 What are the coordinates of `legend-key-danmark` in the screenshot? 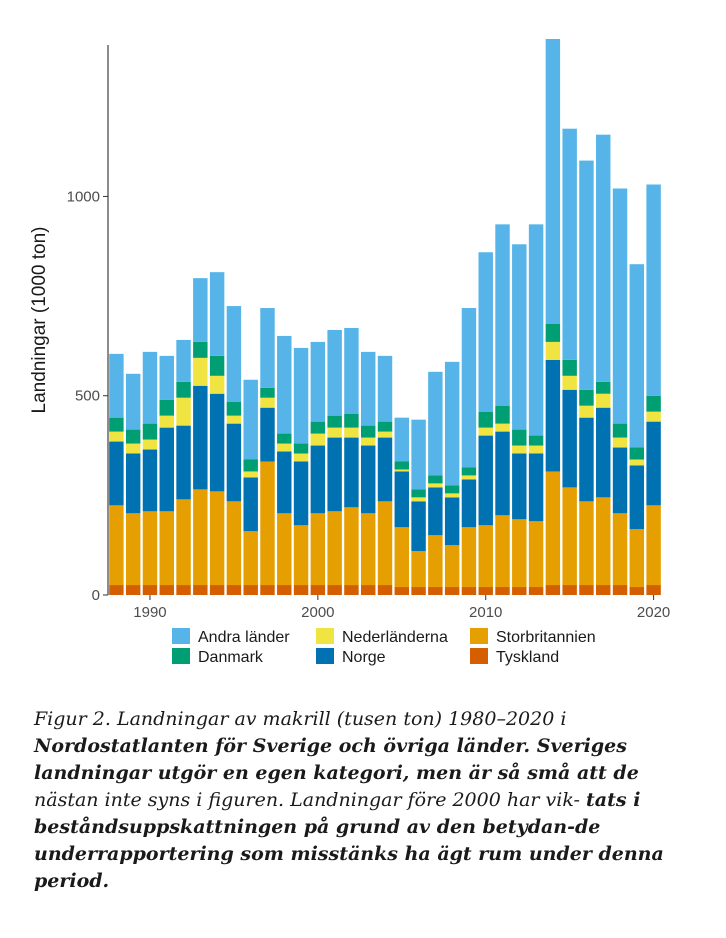 It's located at (181, 656).